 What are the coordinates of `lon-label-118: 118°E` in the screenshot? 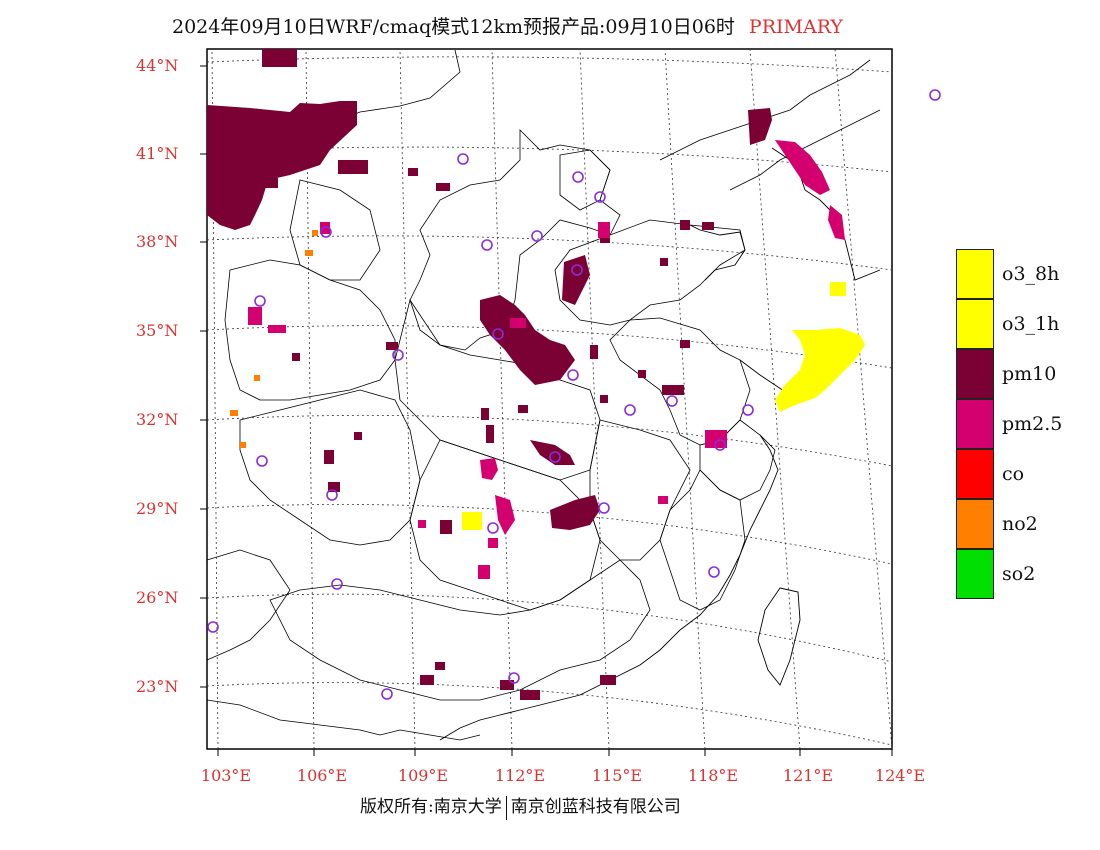 It's located at (713, 775).